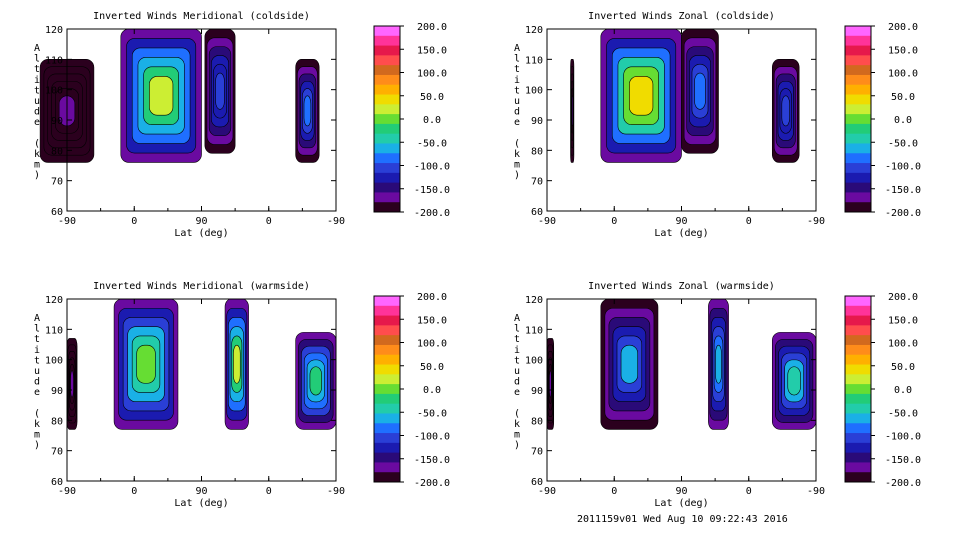  Describe the element at coordinates (57, 421) in the screenshot. I see `y-tick-label: 80` at that location.